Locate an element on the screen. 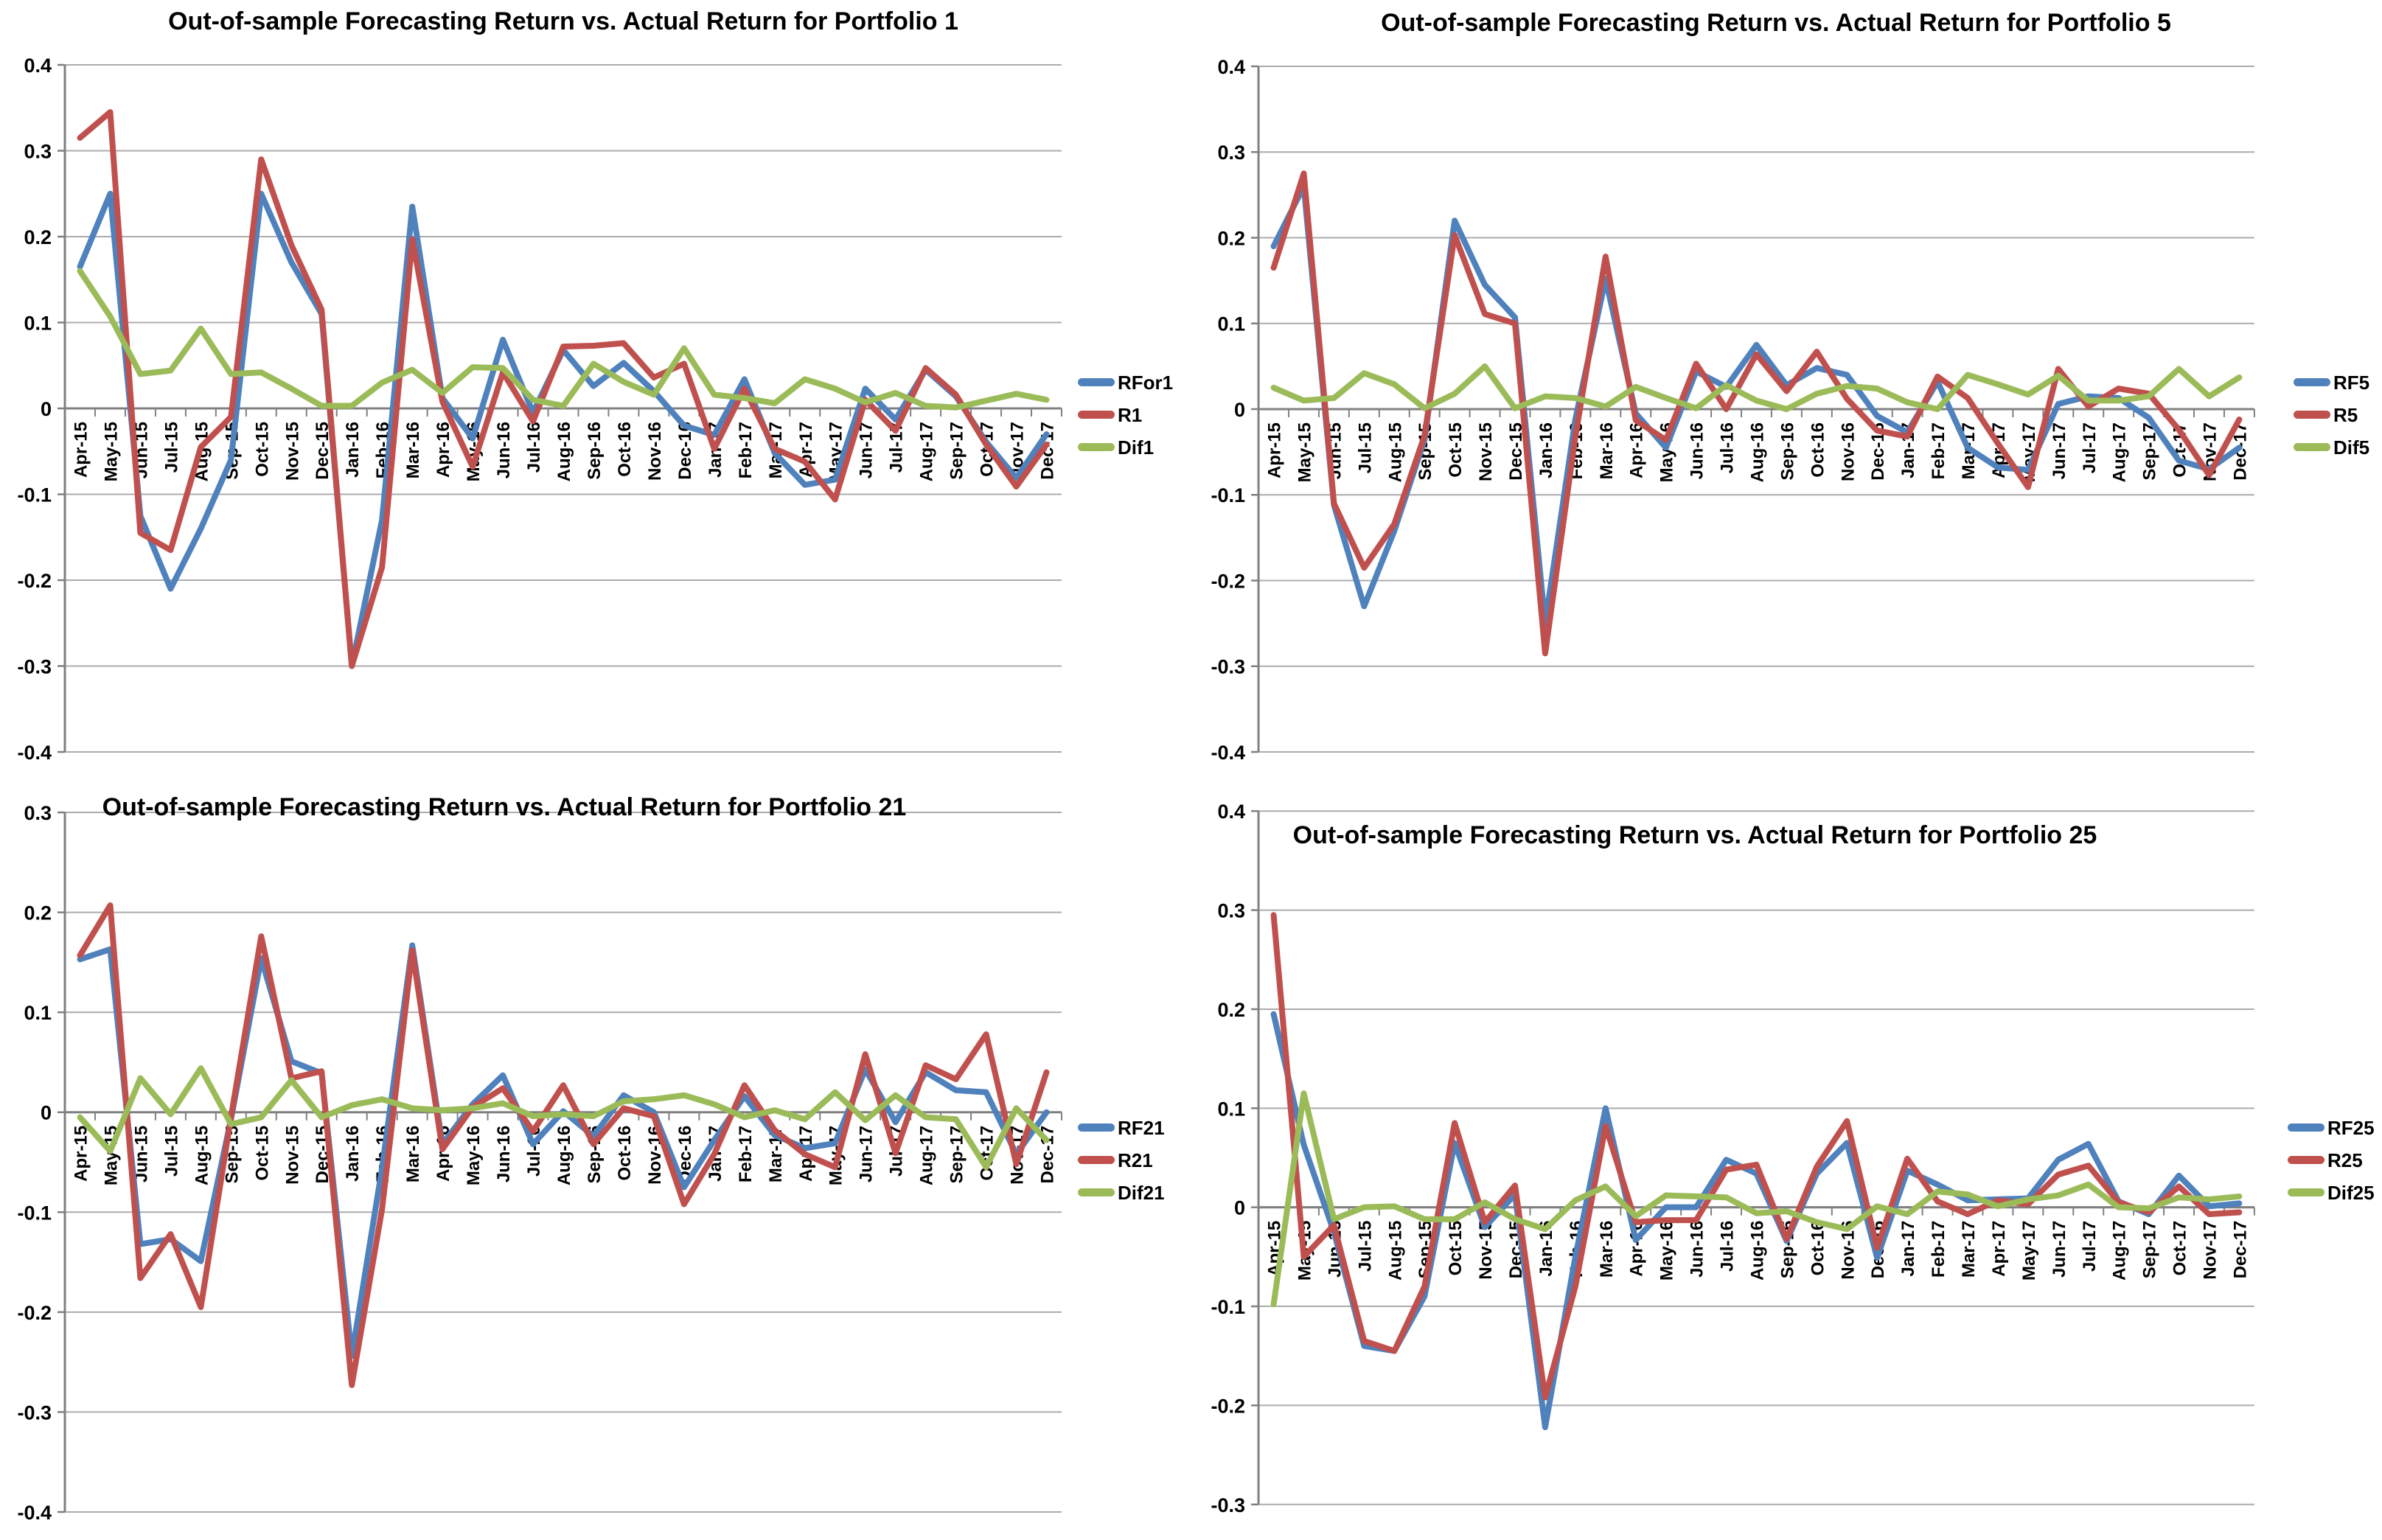 The image size is (2382, 1540). legend: RF5 R5 Dif5 is located at coordinates (2331, 421).